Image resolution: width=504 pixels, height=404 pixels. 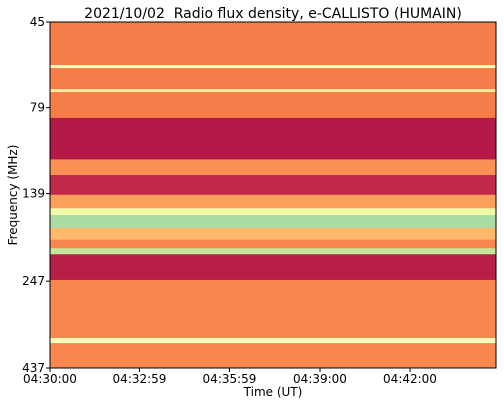 I want to click on x-tick-label: 04:30:00, so click(x=50, y=379).